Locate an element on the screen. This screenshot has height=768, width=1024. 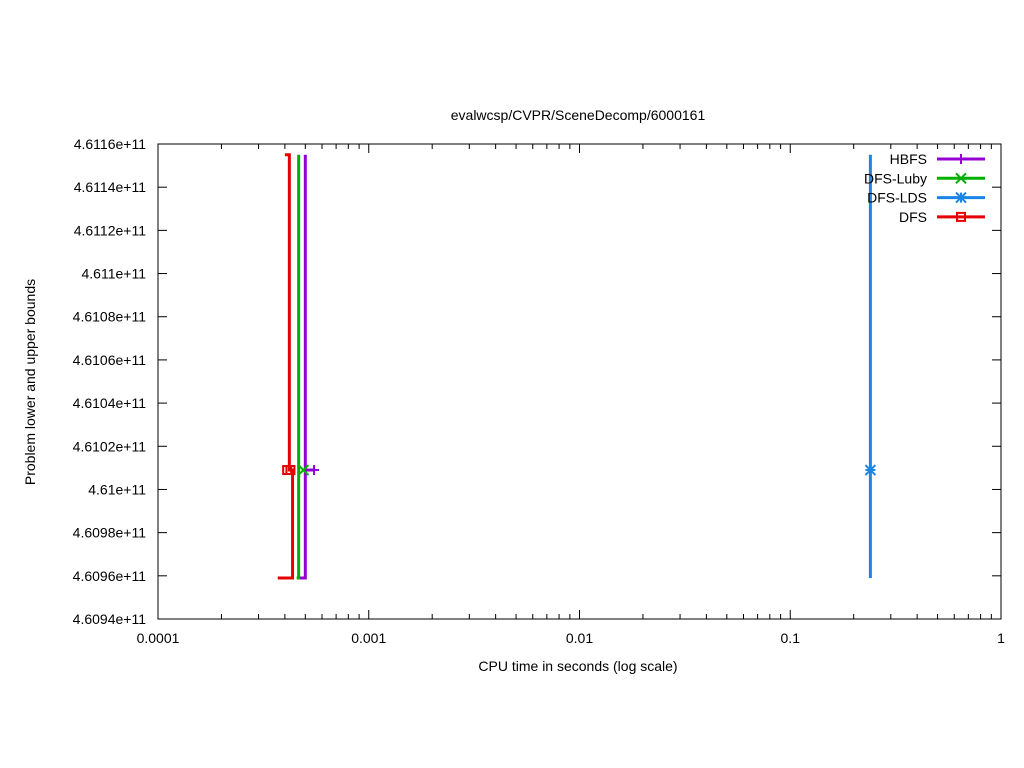
x-tick-label: 1 is located at coordinates (1001, 638).